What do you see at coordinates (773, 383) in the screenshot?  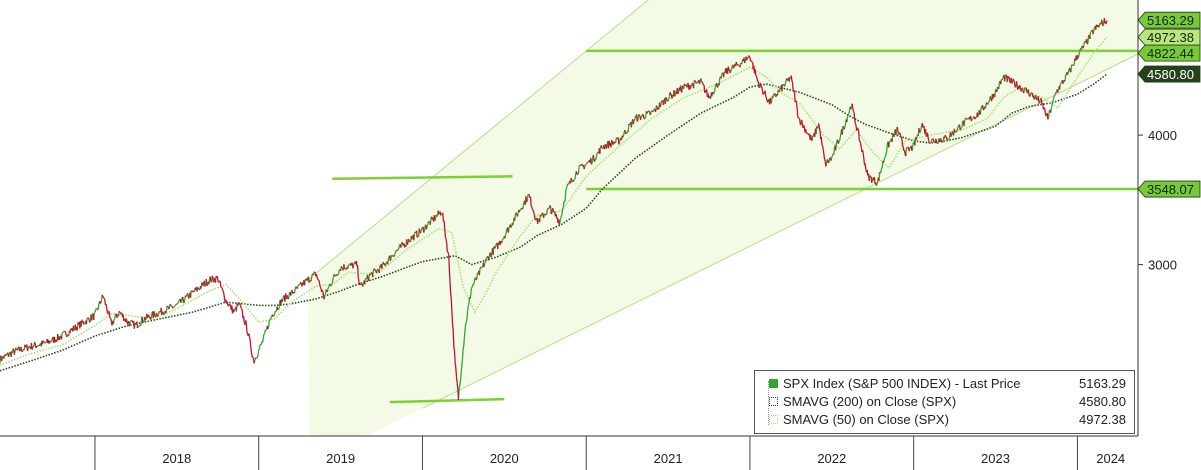 I see `legend-swatch-spx` at bounding box center [773, 383].